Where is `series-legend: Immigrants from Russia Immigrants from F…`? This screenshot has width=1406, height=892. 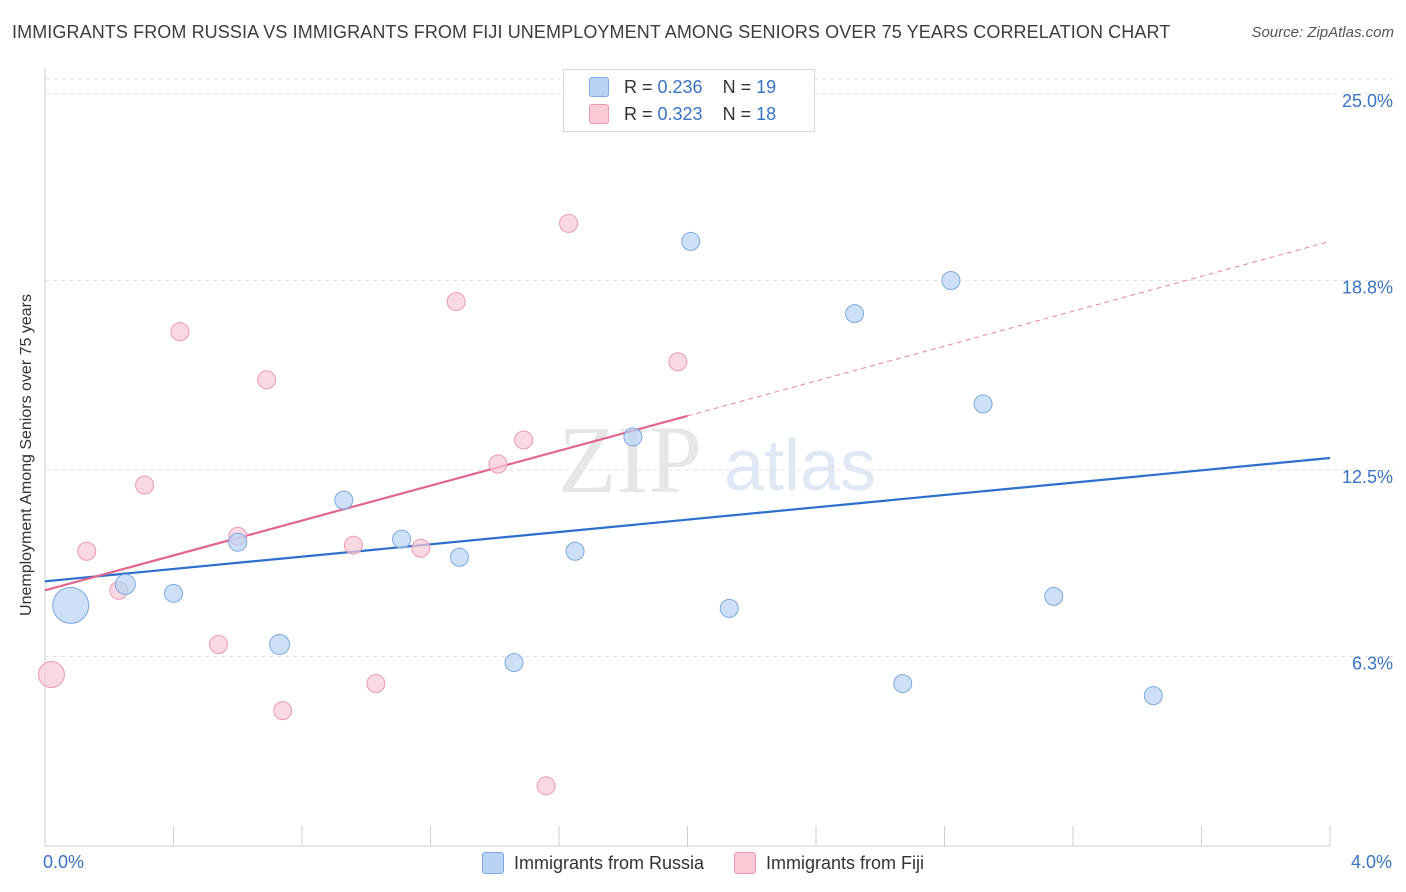
series-legend: Immigrants from Russia Immigrants from F… is located at coordinates (703, 863).